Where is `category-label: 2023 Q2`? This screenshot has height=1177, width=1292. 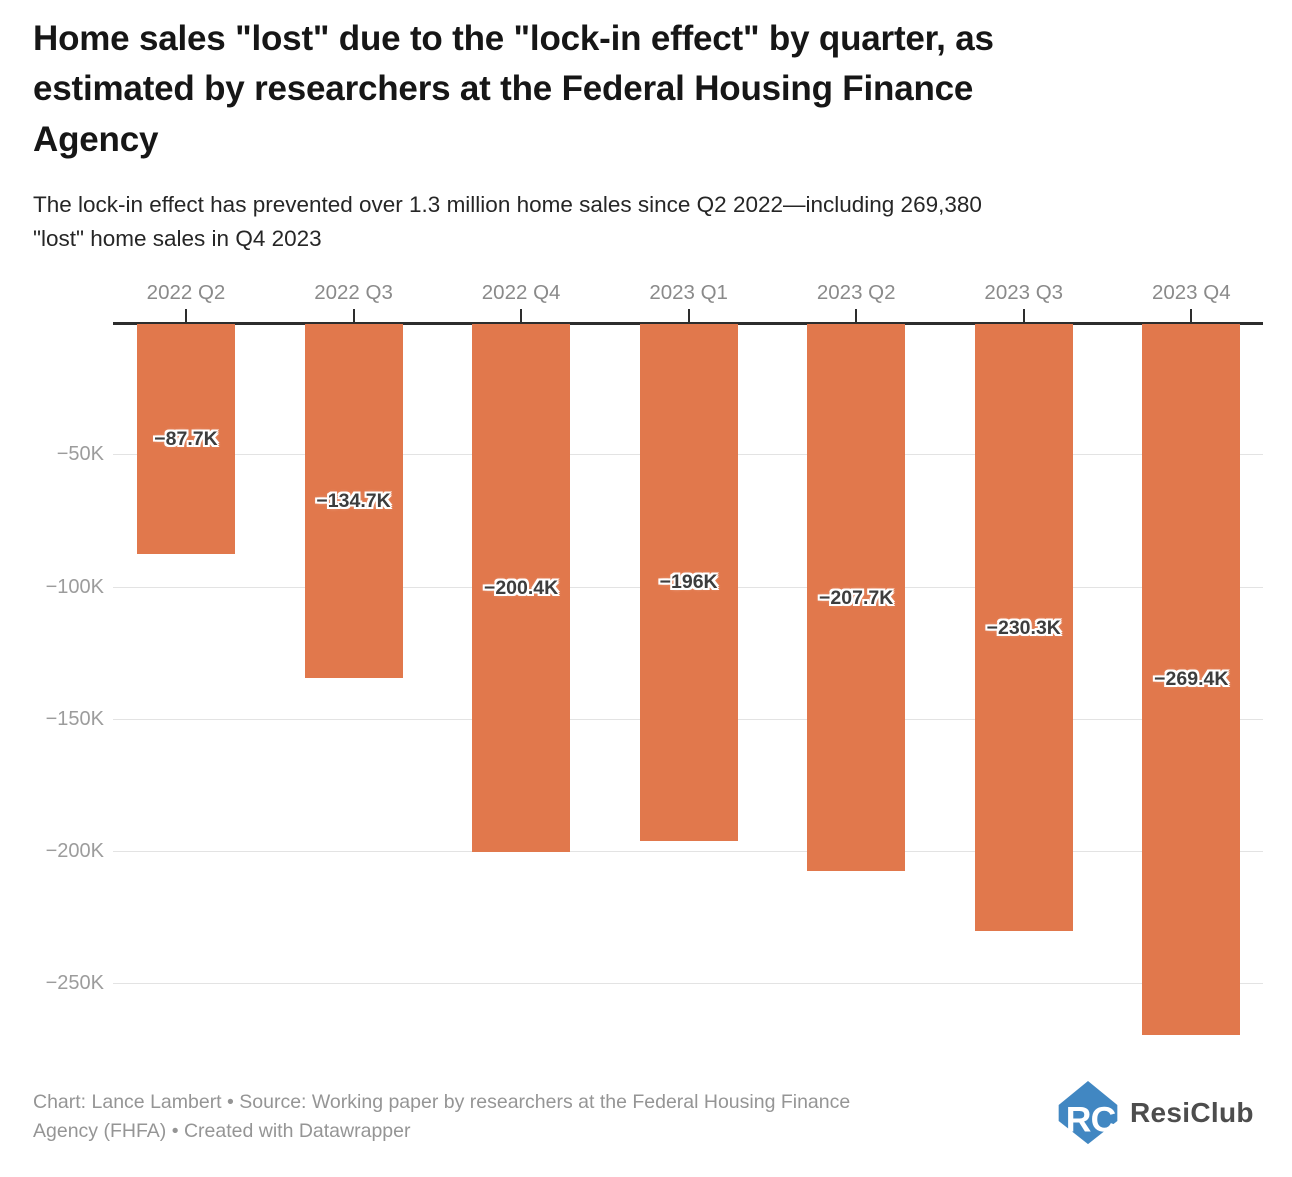 category-label: 2023 Q2 is located at coordinates (856, 292).